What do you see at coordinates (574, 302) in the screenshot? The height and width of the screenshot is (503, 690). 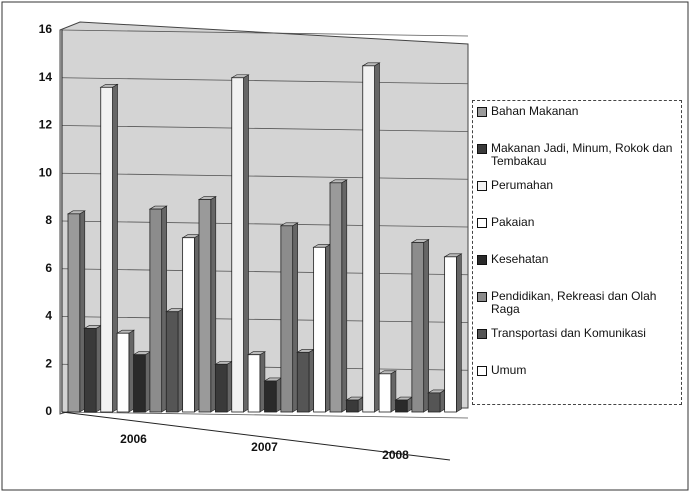 I see `legend-label: Pendidikan, Rekreasi dan Olah Raga` at bounding box center [574, 302].